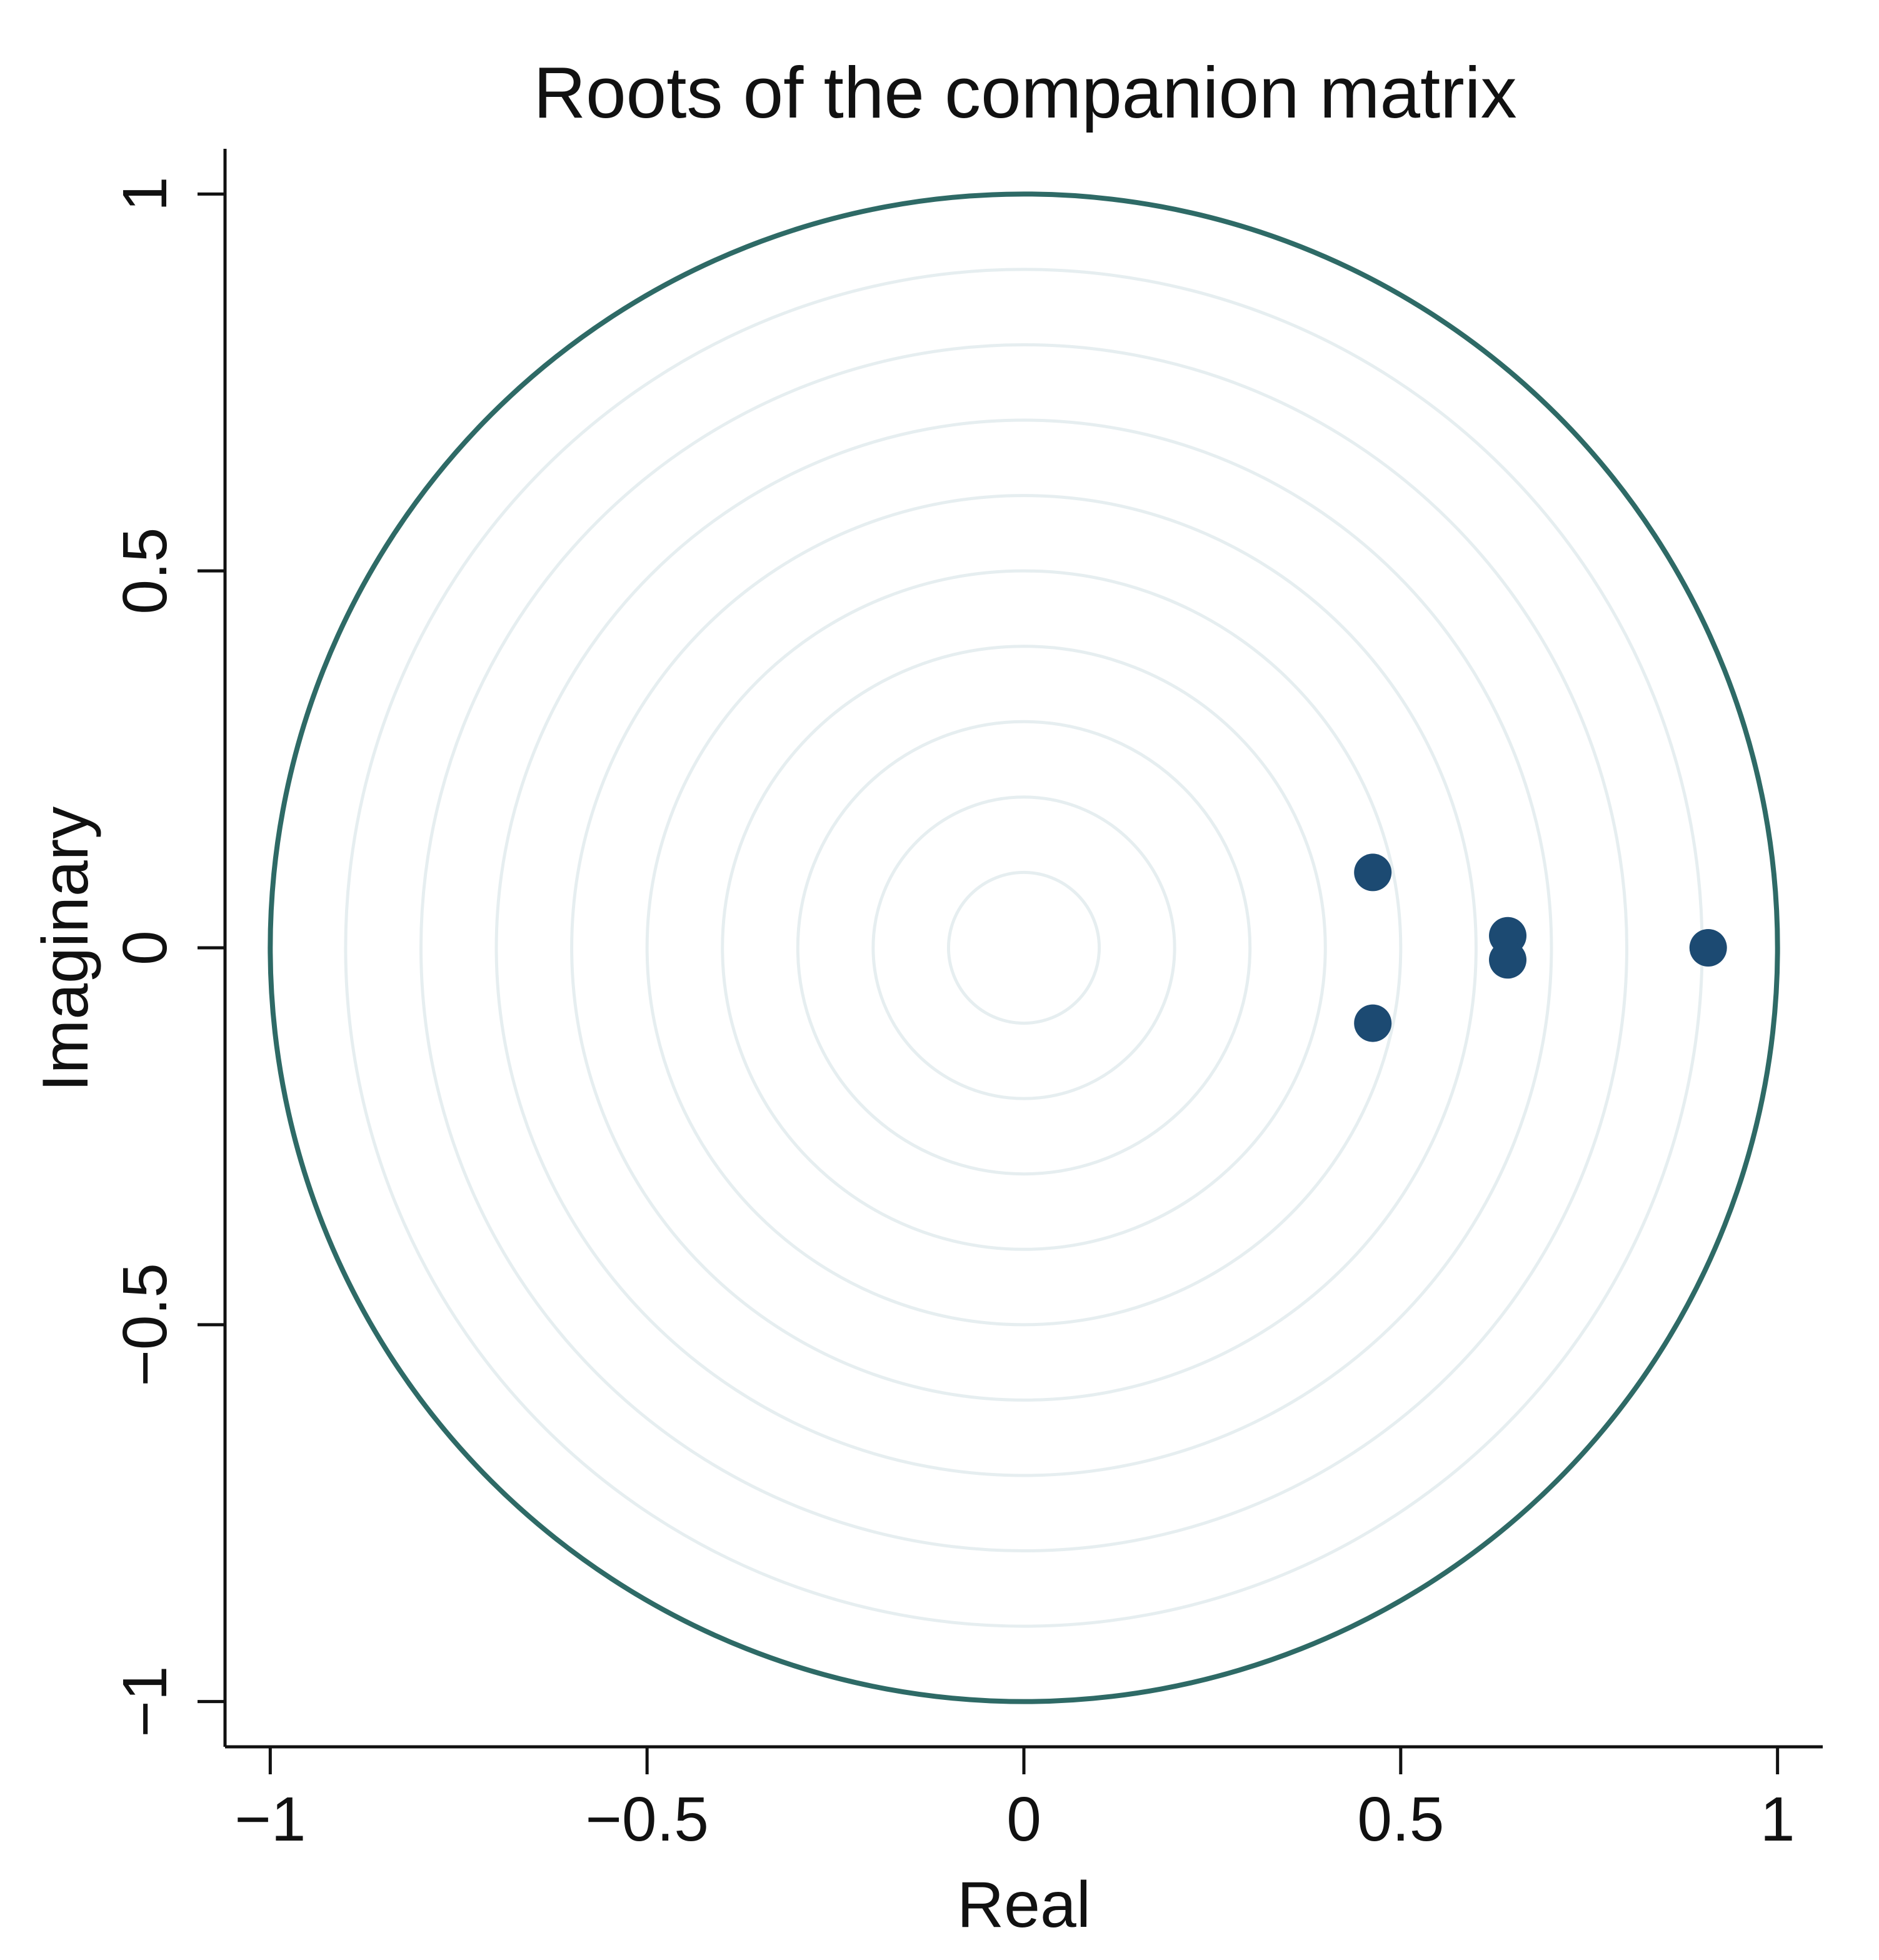 This screenshot has height=1960, width=1879. I want to click on y-tick-label: −1, so click(145, 1701).